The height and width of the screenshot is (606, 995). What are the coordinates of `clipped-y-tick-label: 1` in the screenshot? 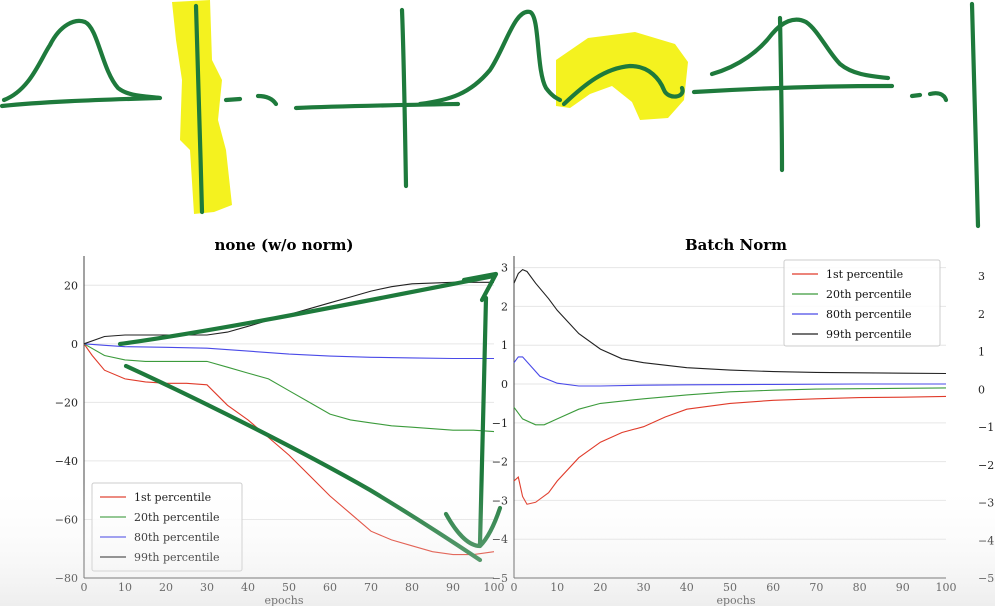 It's located at (981, 352).